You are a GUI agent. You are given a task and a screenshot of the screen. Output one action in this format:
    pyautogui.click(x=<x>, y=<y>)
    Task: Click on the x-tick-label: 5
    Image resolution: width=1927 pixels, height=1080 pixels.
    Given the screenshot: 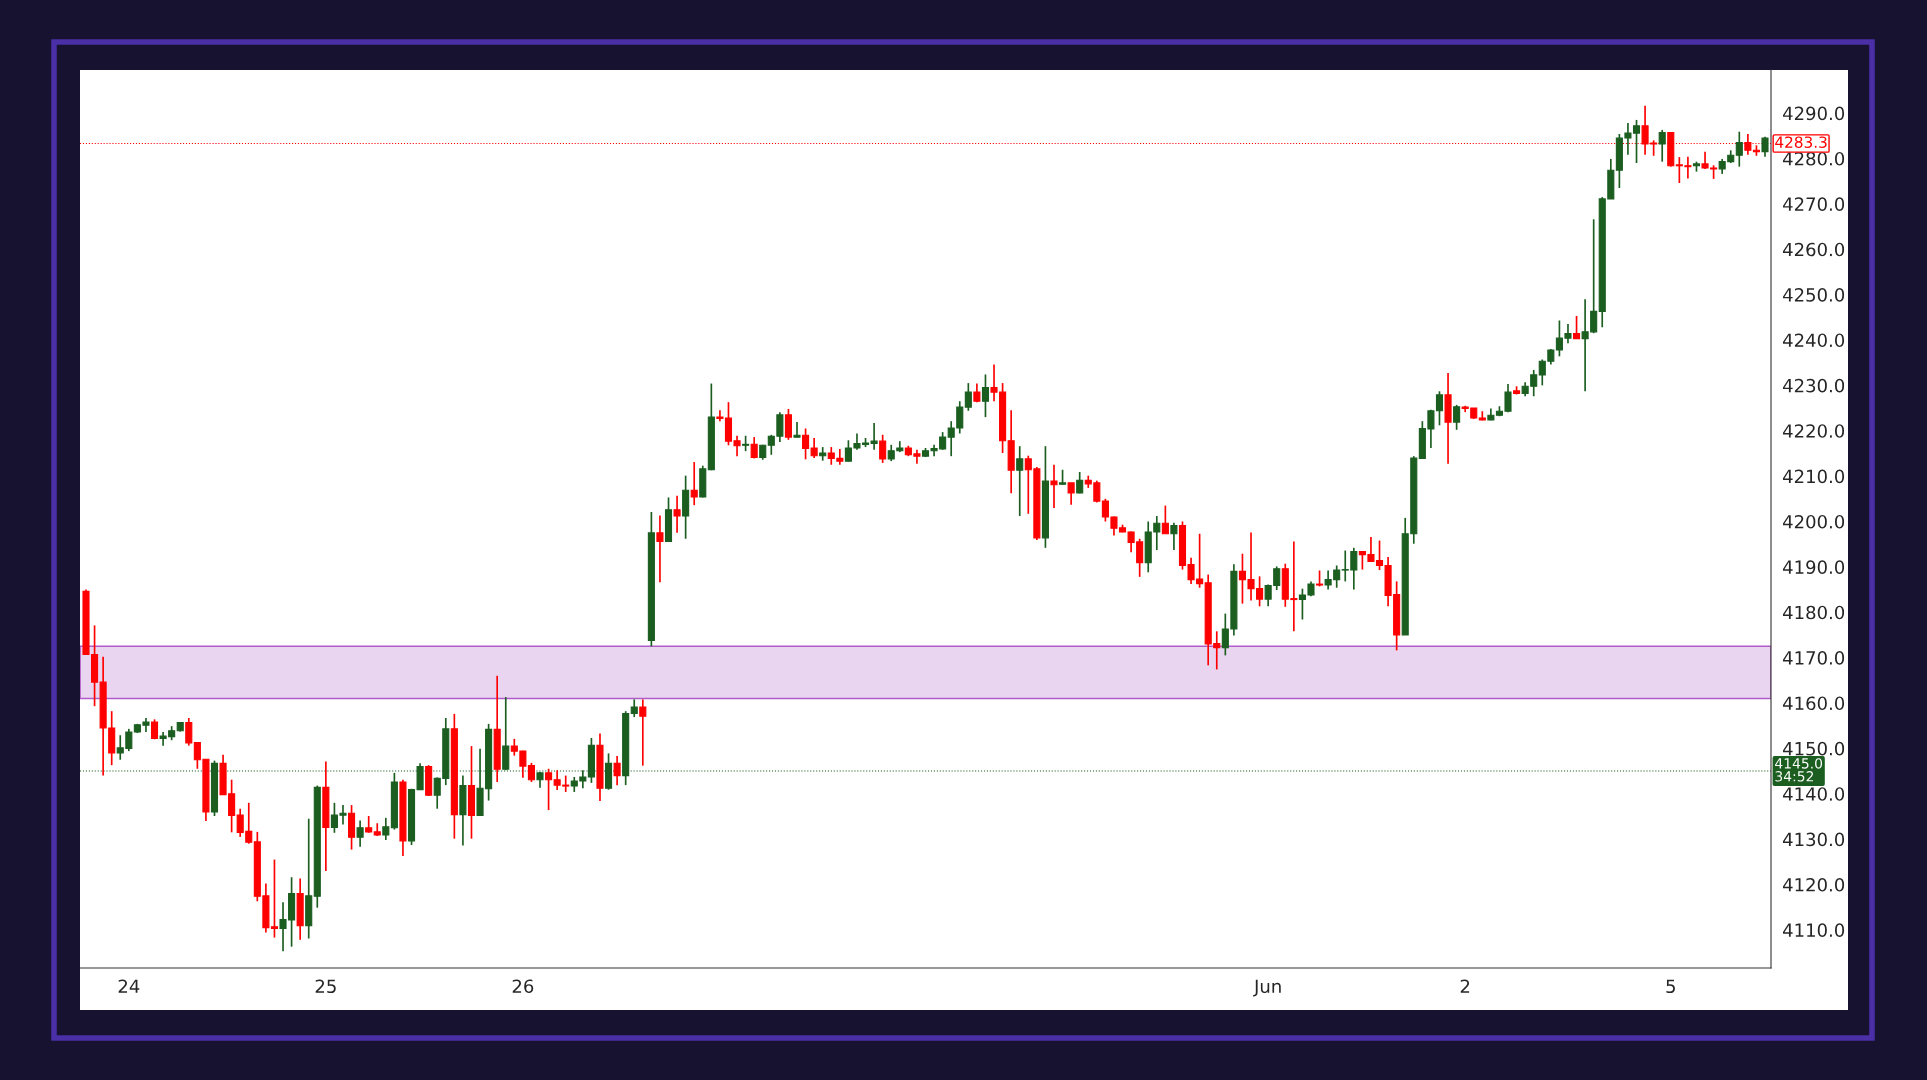 What is the action you would take?
    pyautogui.click(x=1670, y=986)
    